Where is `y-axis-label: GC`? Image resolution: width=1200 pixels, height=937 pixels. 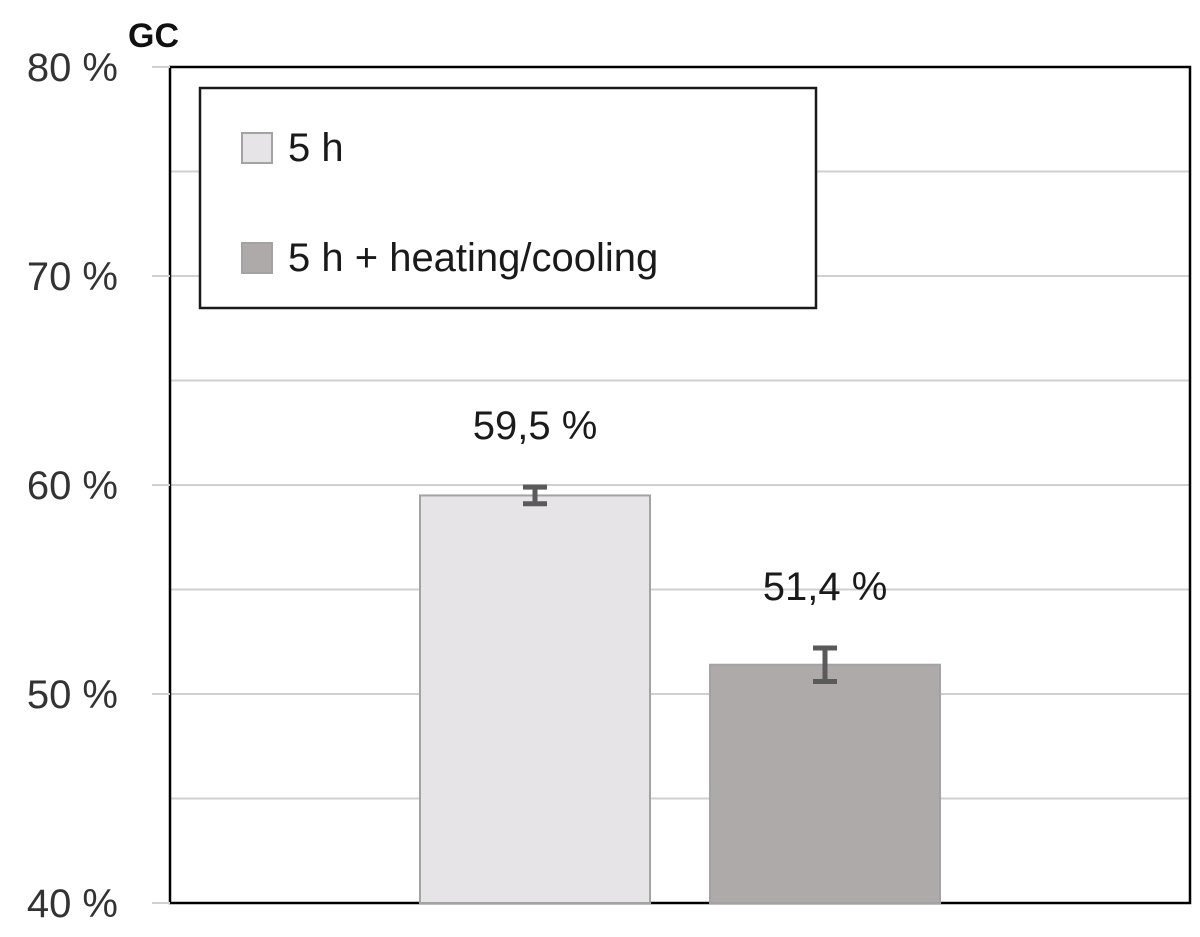 y-axis-label: GC is located at coordinates (153, 36).